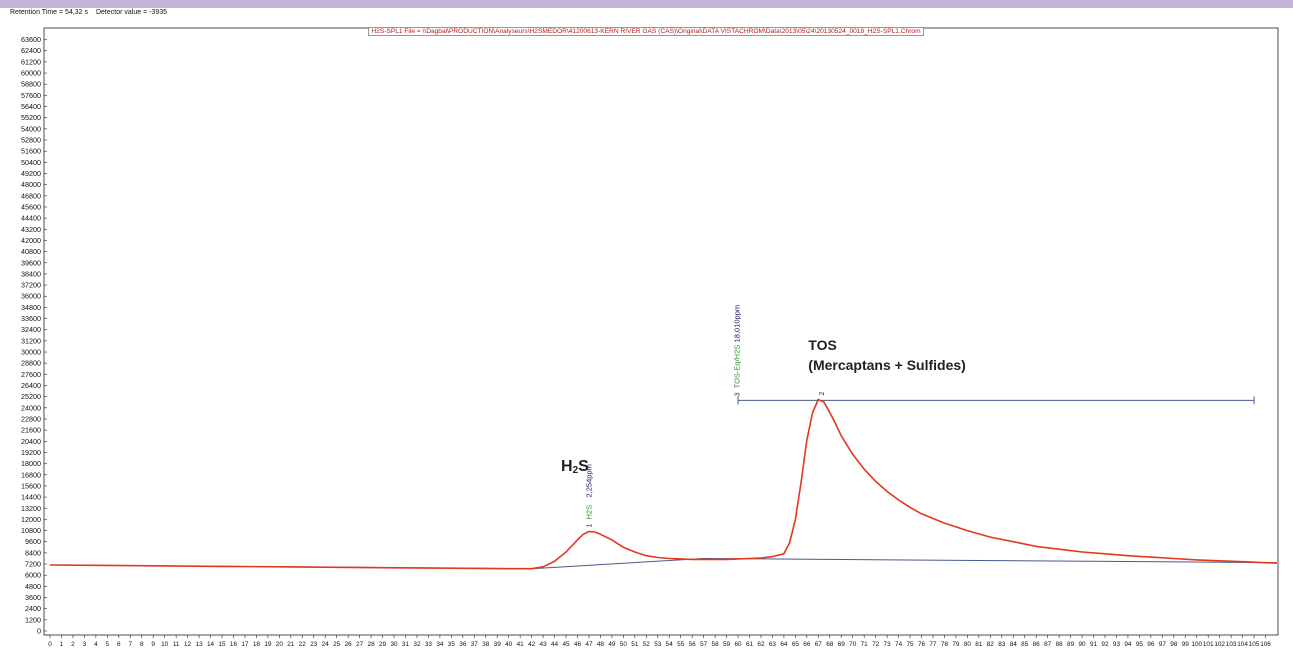 The height and width of the screenshot is (648, 1293). What do you see at coordinates (429, 644) in the screenshot?
I see `x-tick-label: 33` at bounding box center [429, 644].